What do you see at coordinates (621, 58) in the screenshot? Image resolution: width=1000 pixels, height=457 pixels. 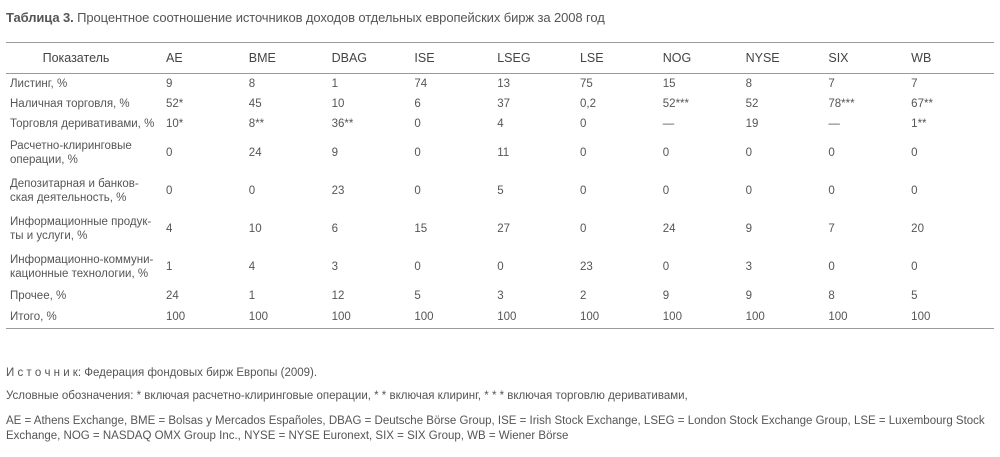 I see `header-lse: LSE` at bounding box center [621, 58].